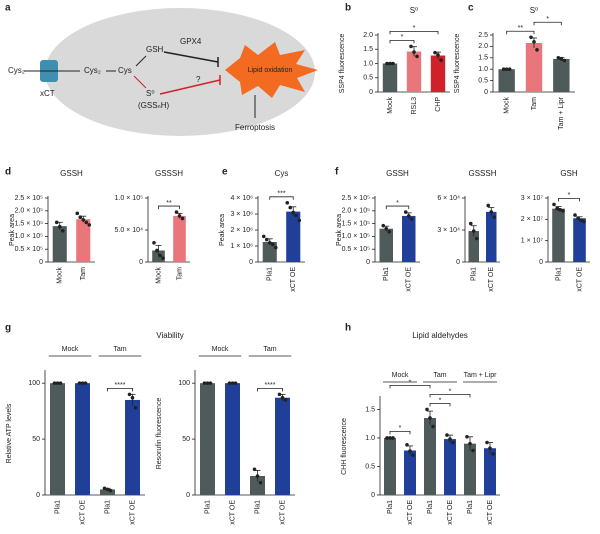 The width and height of the screenshot is (600, 534). I want to click on panel-label: b, so click(348, 8).